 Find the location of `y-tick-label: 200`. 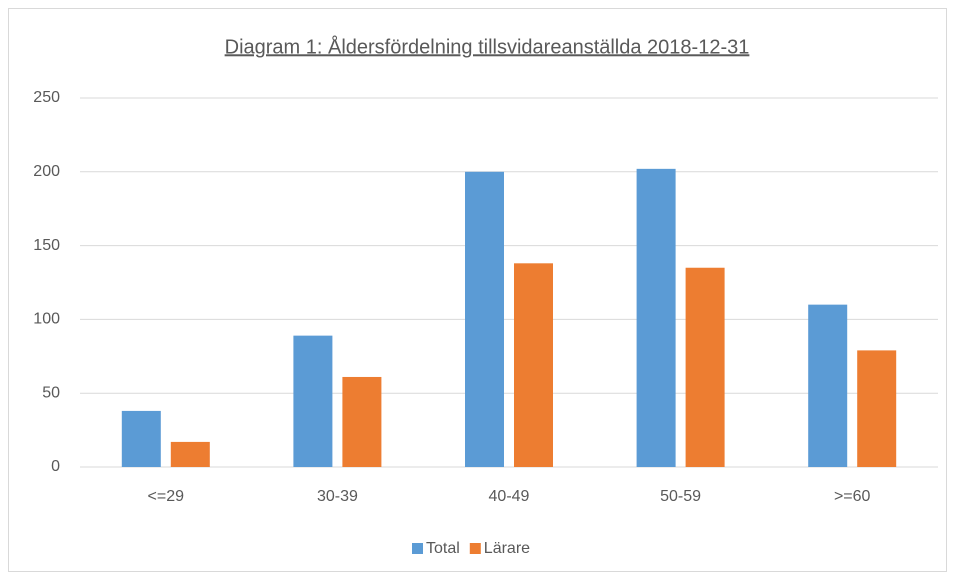

y-tick-label: 200 is located at coordinates (46, 171).